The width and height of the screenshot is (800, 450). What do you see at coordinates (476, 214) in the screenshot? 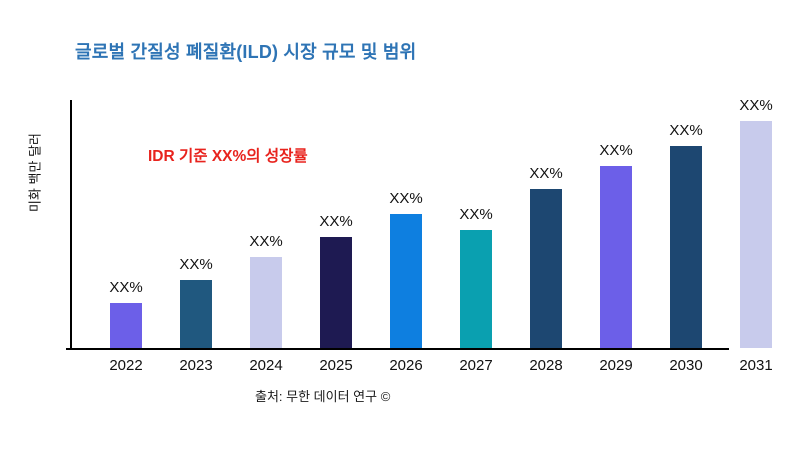
I see `bar-value-label-2027: XX%` at bounding box center [476, 214].